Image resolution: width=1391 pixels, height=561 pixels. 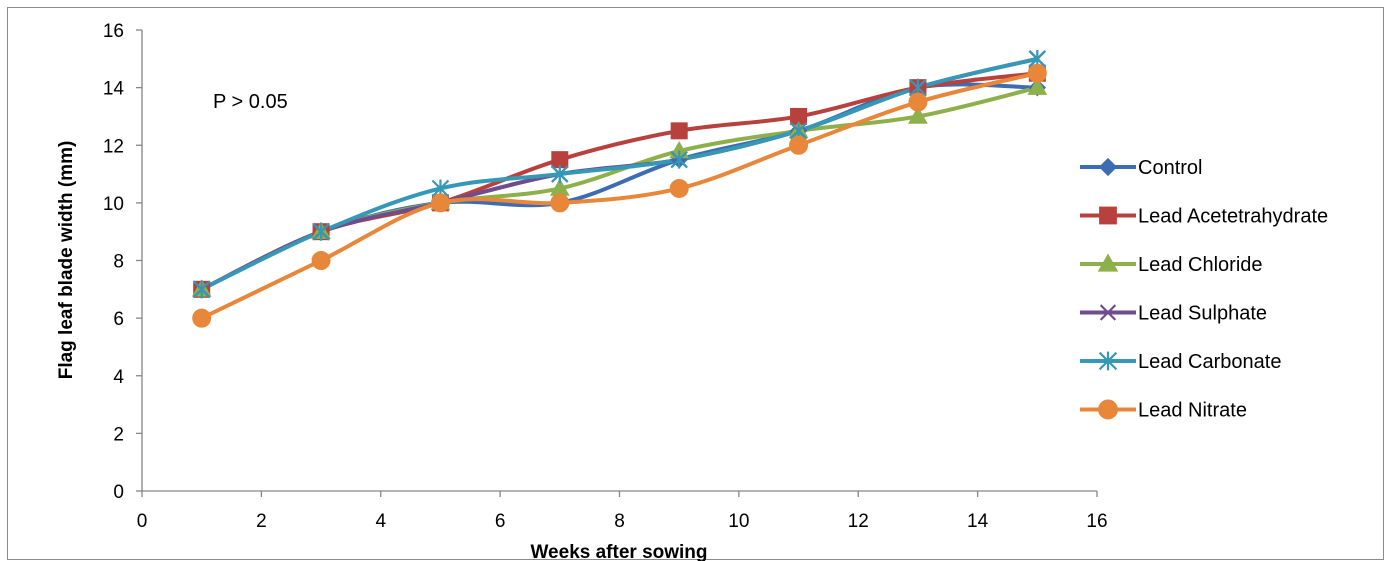 What do you see at coordinates (113, 146) in the screenshot?
I see `y-tick-label: 12` at bounding box center [113, 146].